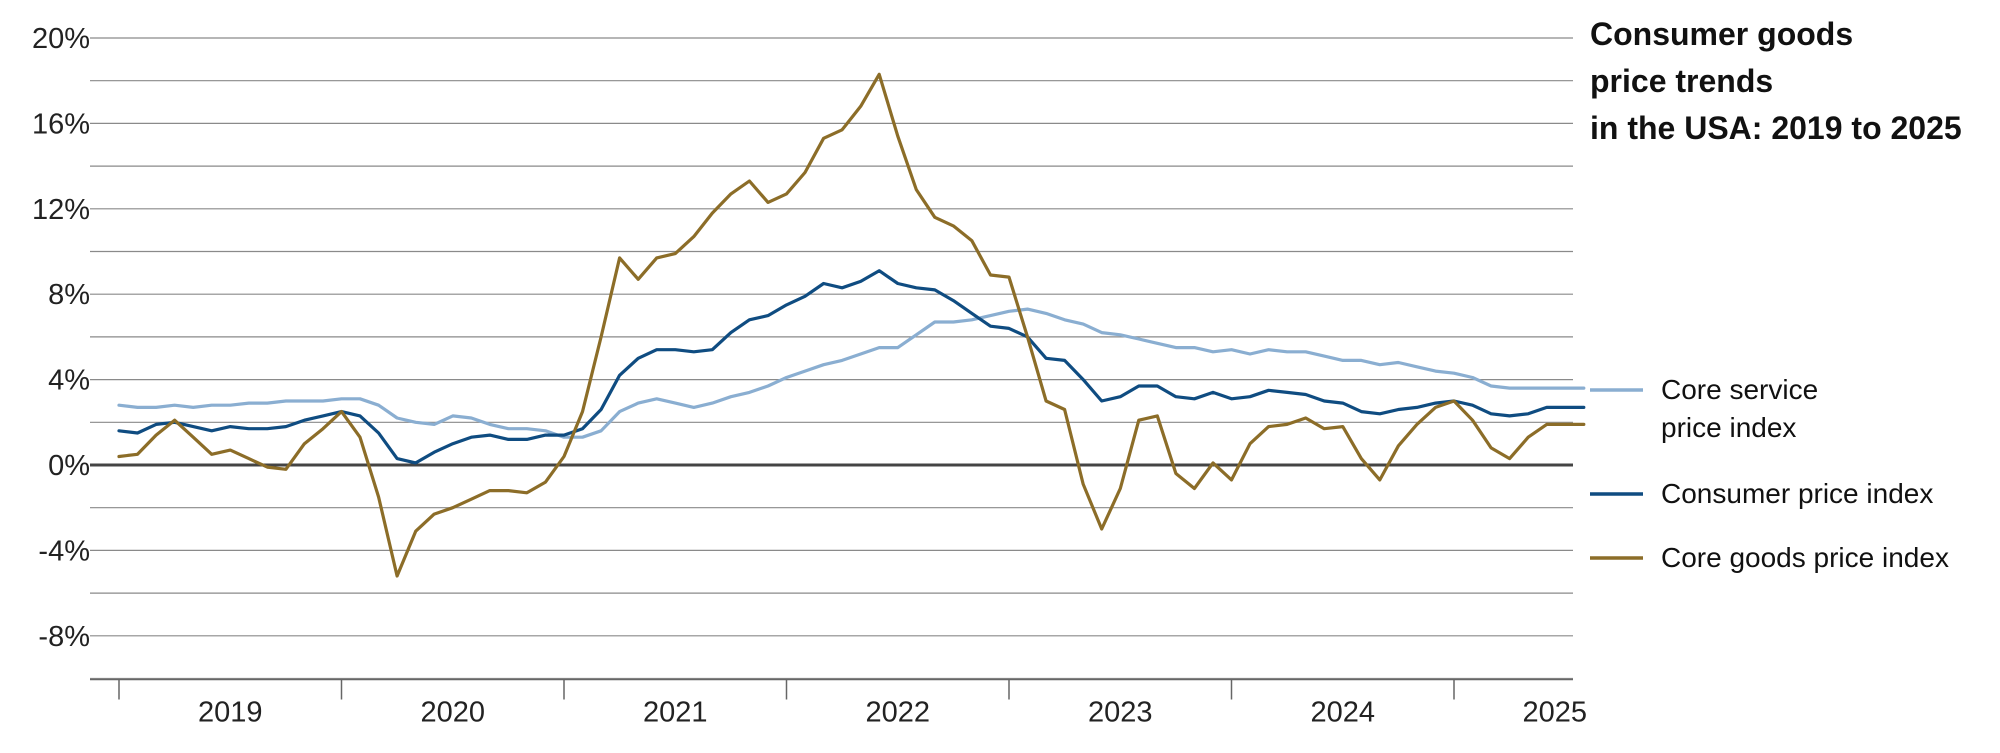  Describe the element at coordinates (69, 381) in the screenshot. I see `y-tick-label: 4%` at that location.